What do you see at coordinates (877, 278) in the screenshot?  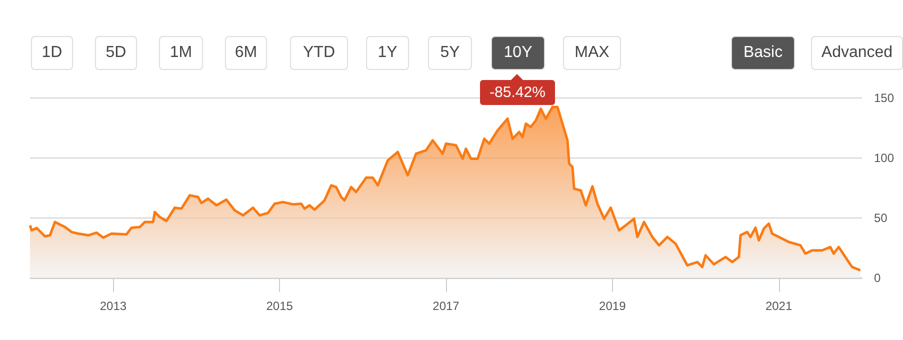 I see `y-tick-label: 0` at bounding box center [877, 278].